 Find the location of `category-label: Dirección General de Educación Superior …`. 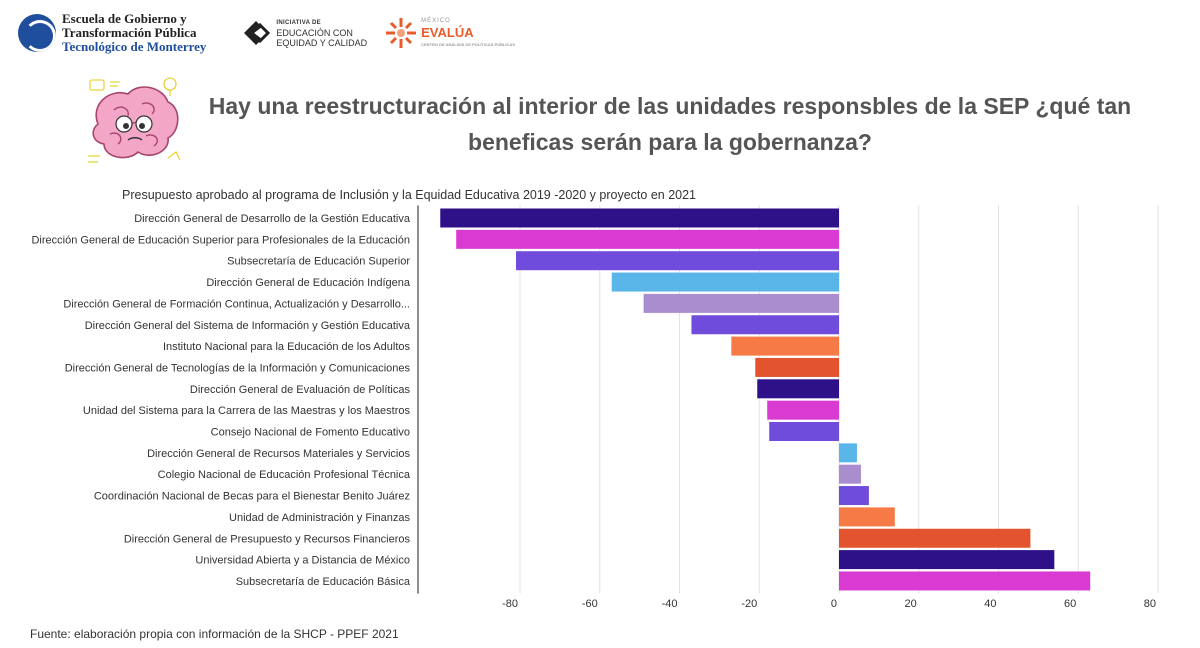

category-label: Dirección General de Educación Superior … is located at coordinates (220, 240).